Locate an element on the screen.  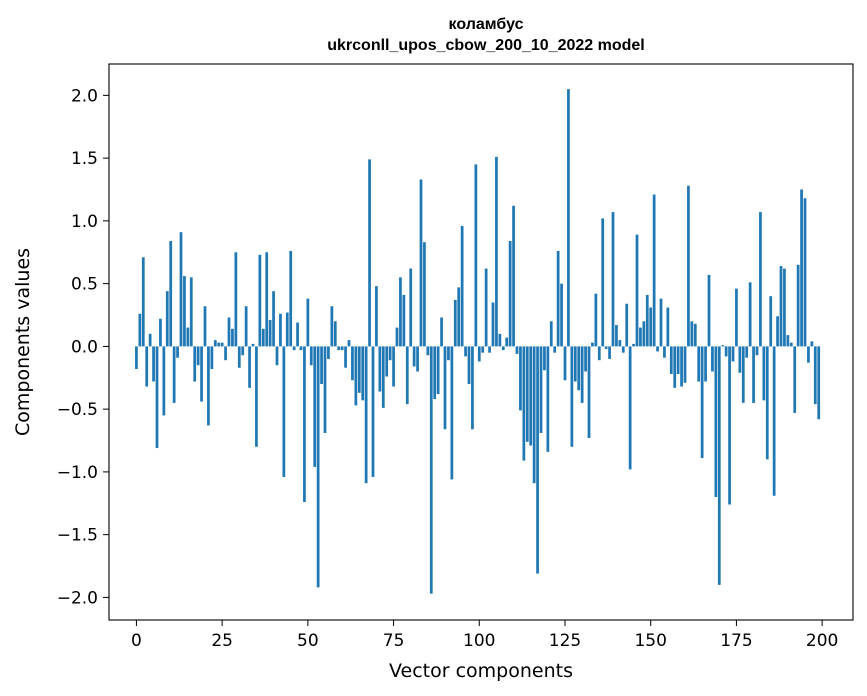
x-axis-label: Vector components is located at coordinates (481, 671).